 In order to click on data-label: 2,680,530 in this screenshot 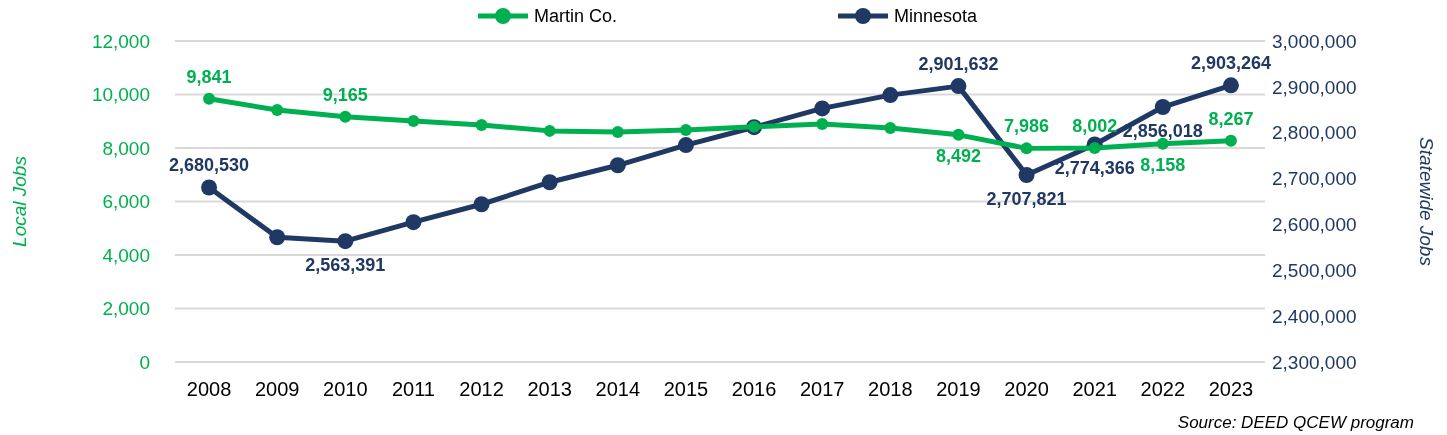, I will do `click(209, 165)`.